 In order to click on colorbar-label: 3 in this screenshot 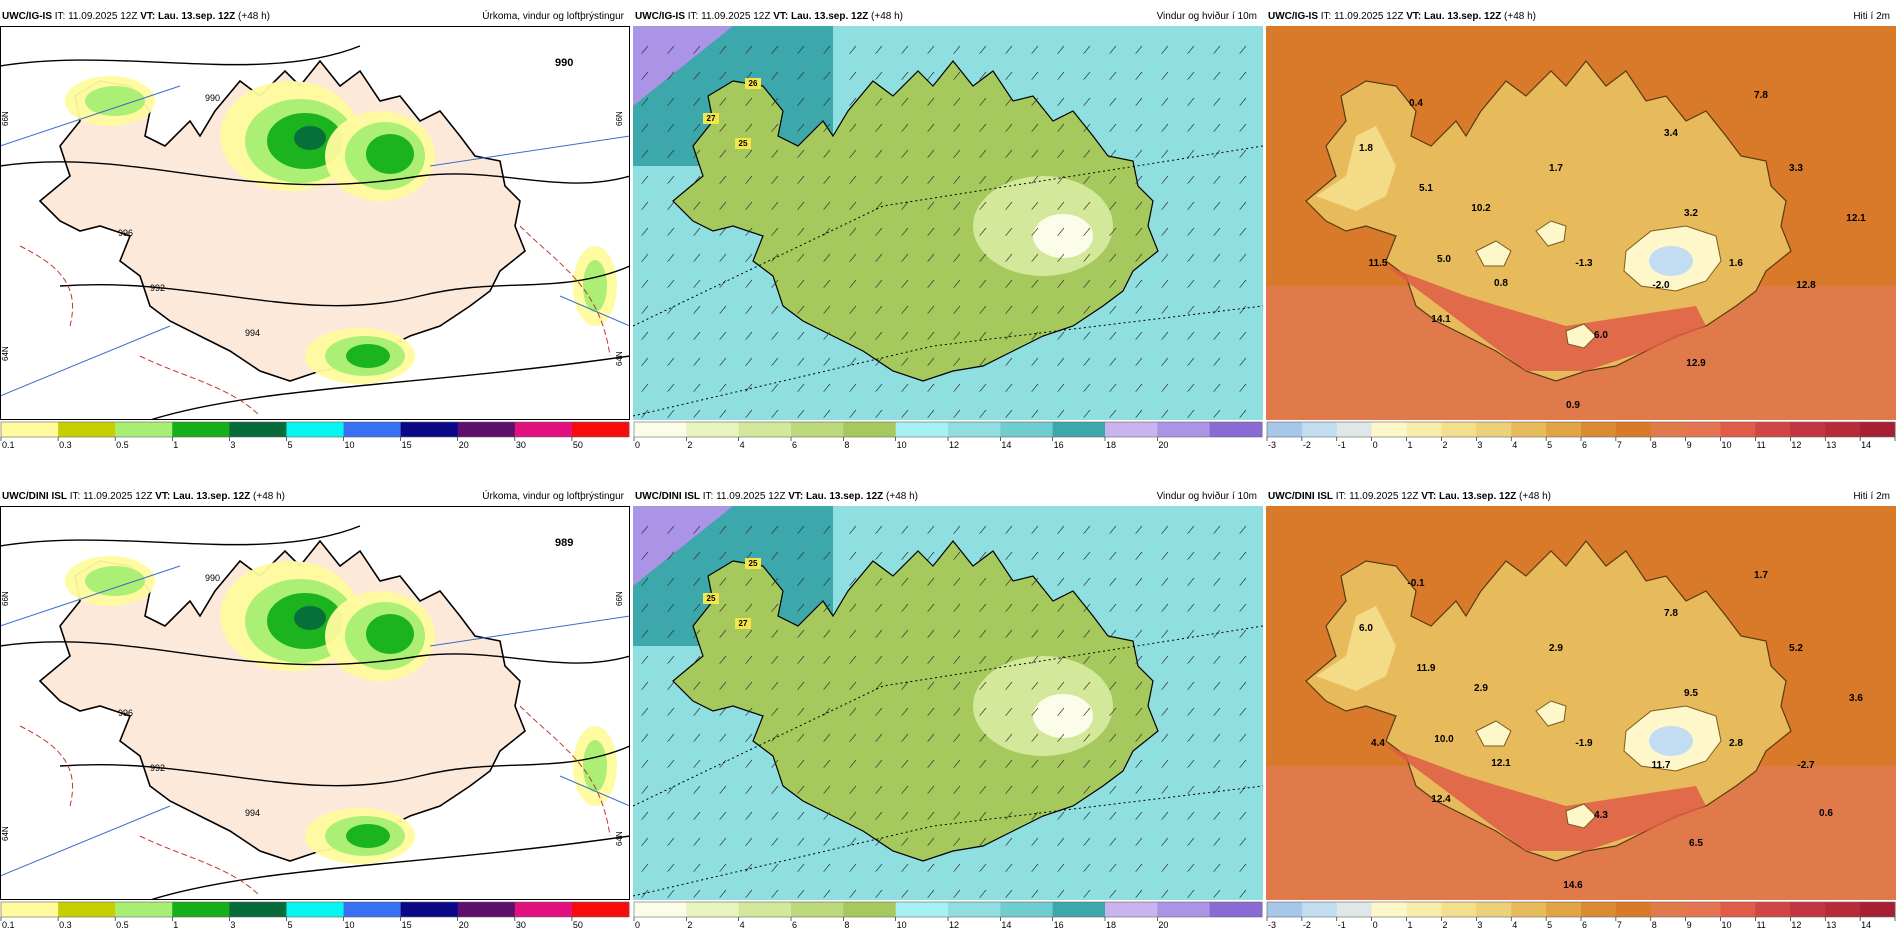, I will do `click(232, 925)`.